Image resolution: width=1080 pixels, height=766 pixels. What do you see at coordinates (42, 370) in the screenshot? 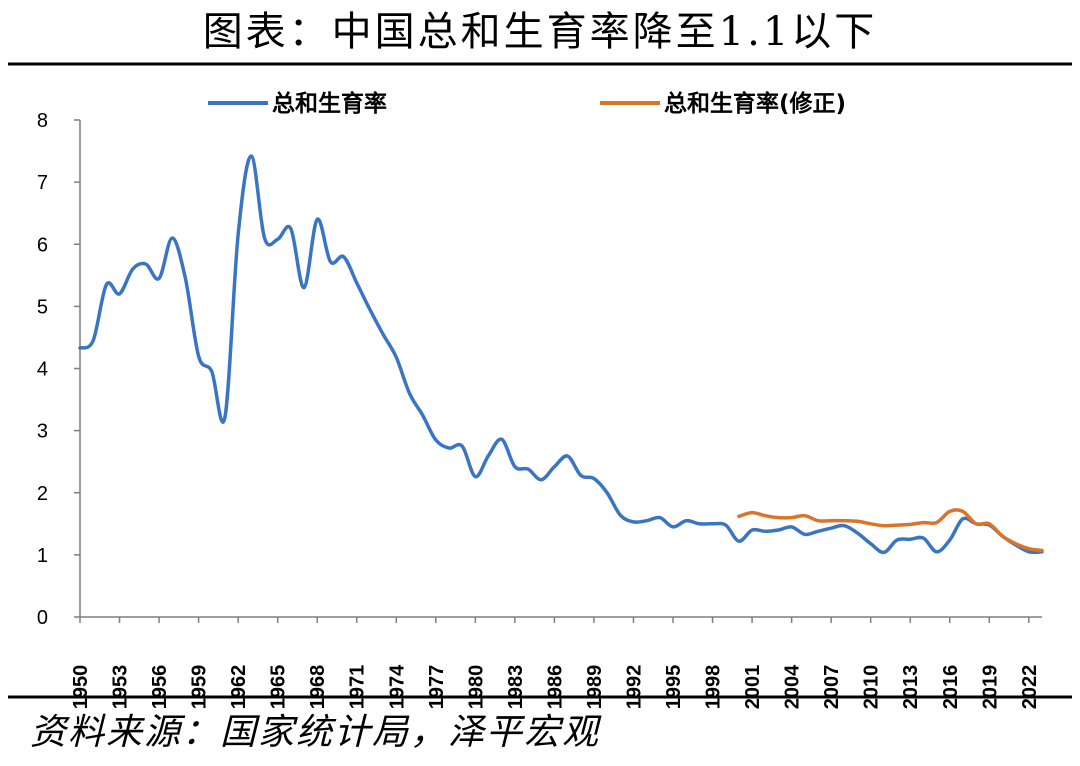
I see `y-tick-label: 4` at bounding box center [42, 370].